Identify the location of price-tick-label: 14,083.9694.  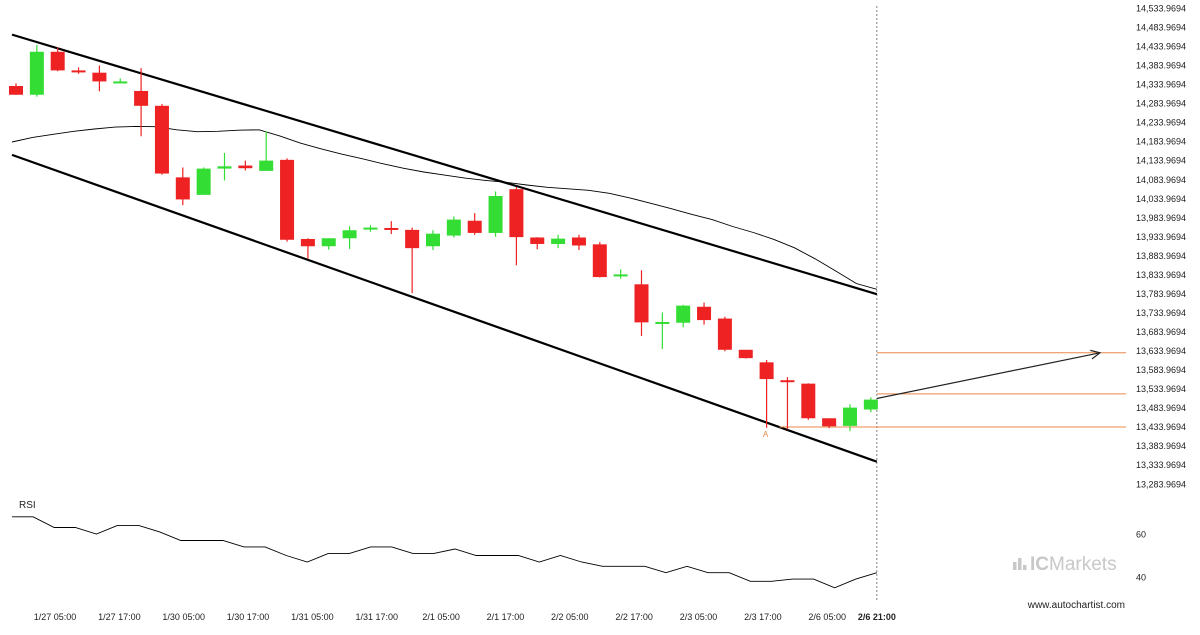
(1161, 180).